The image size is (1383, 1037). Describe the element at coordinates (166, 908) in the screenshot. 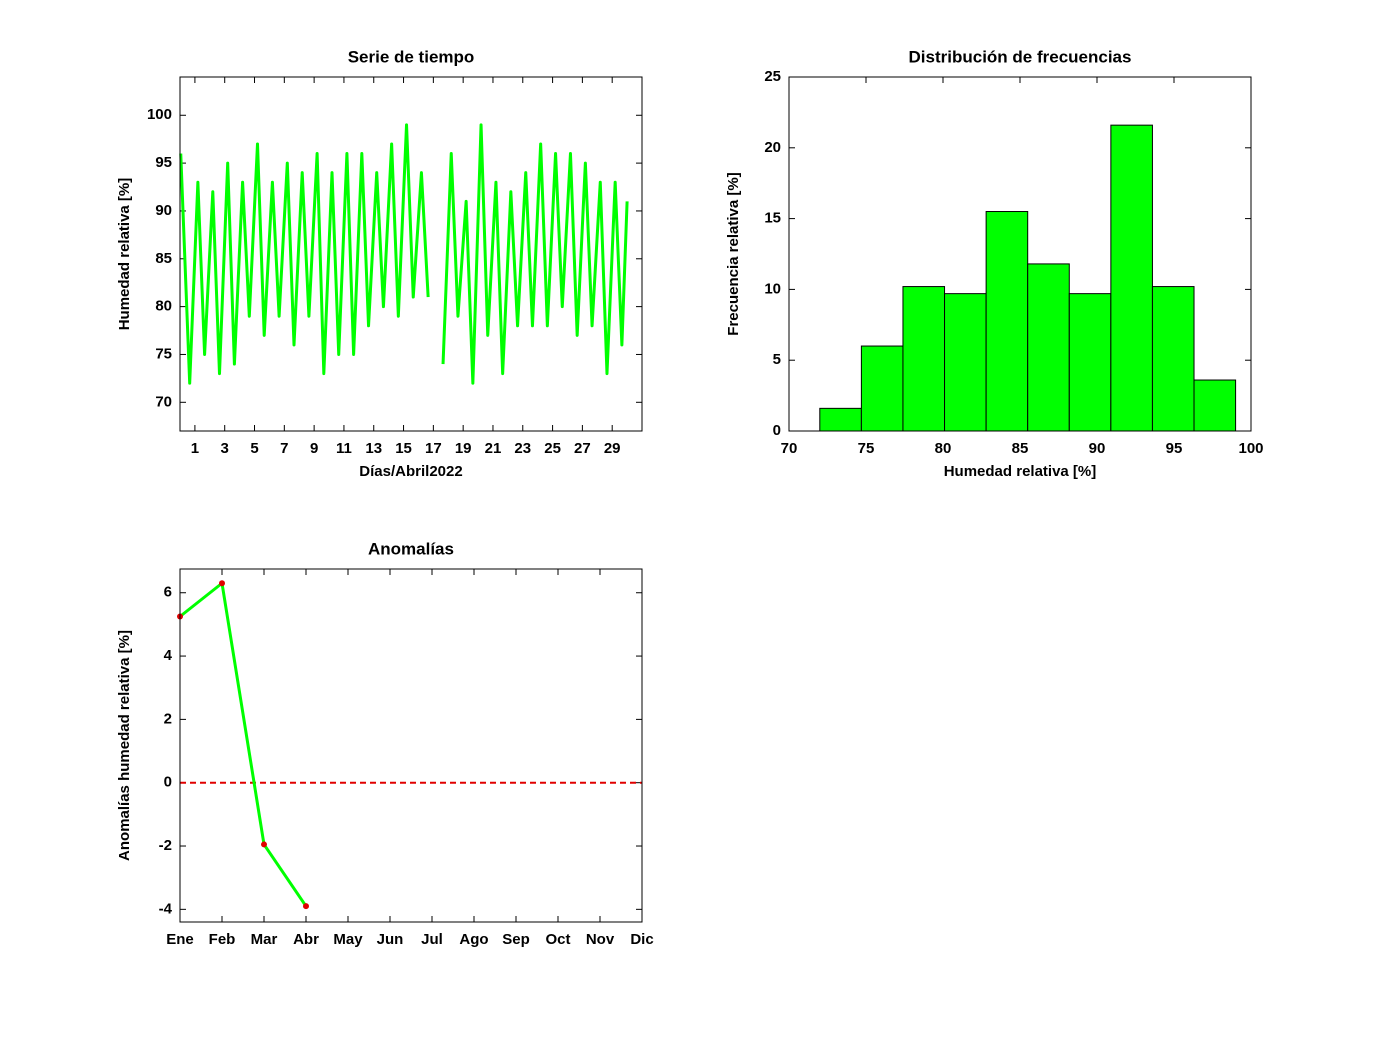

I see `y-tick-label: -4` at that location.